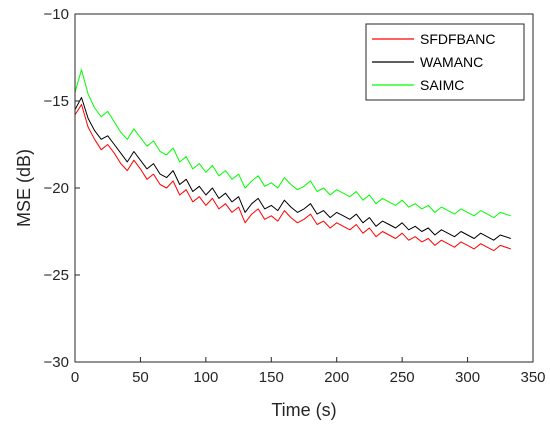 The image size is (550, 427). Describe the element at coordinates (402, 377) in the screenshot. I see `x-tick-label: 250` at that location.